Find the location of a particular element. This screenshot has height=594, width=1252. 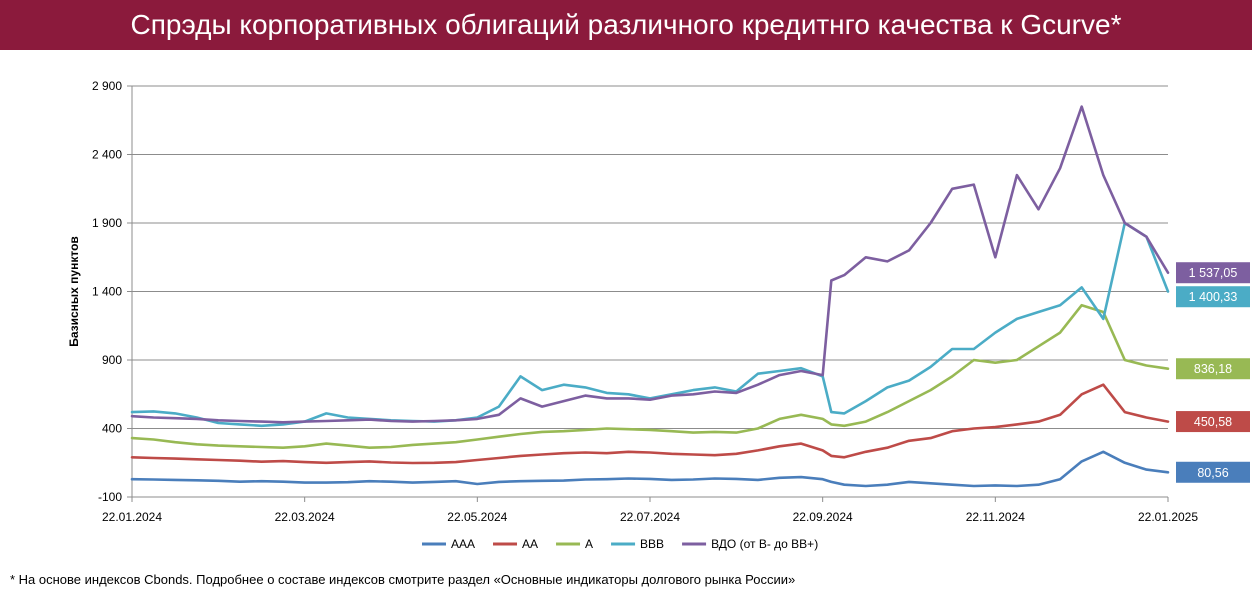

x-tick-label: 22.09.2024 is located at coordinates (823, 517).